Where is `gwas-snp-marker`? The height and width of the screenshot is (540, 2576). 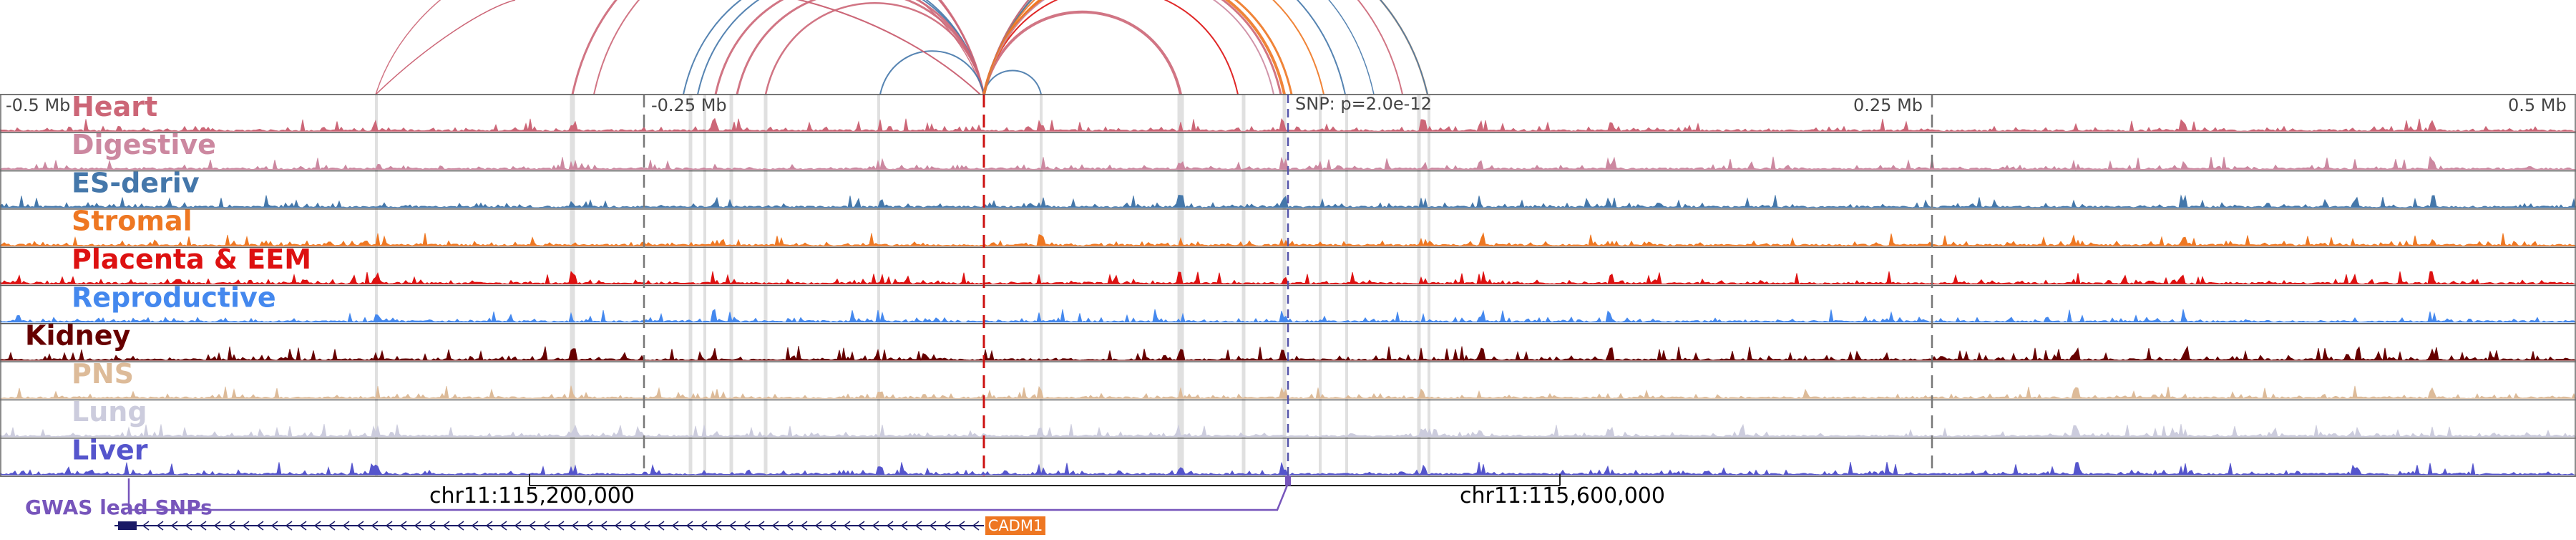 gwas-snp-marker is located at coordinates (1288, 481).